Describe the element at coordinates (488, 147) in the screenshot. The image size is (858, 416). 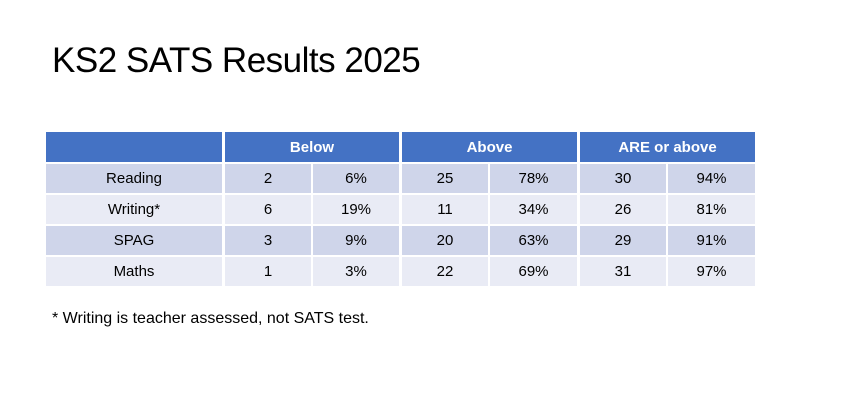
I see `header-above: Above` at that location.